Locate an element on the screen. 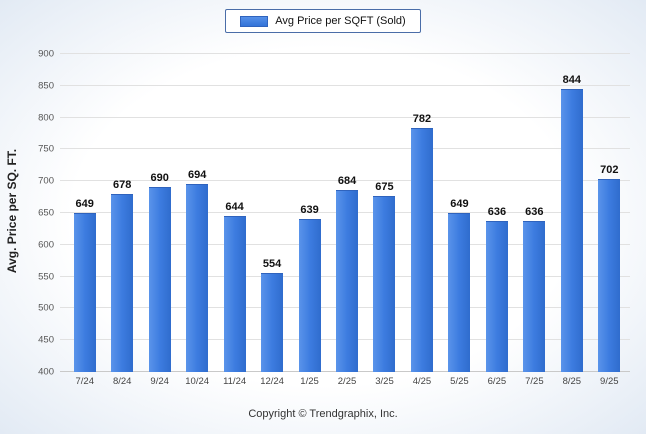 This screenshot has width=646, height=434. bar-value-label: 684 is located at coordinates (347, 181).